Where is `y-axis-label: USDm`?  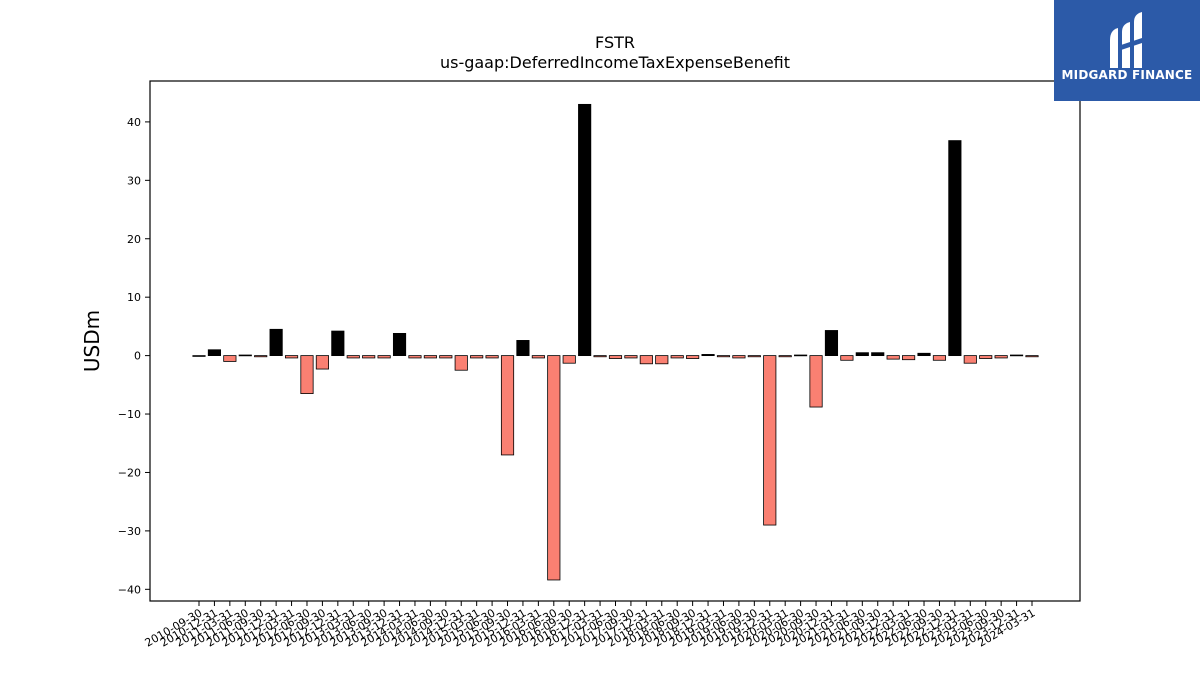 y-axis-label: USDm is located at coordinates (92, 341).